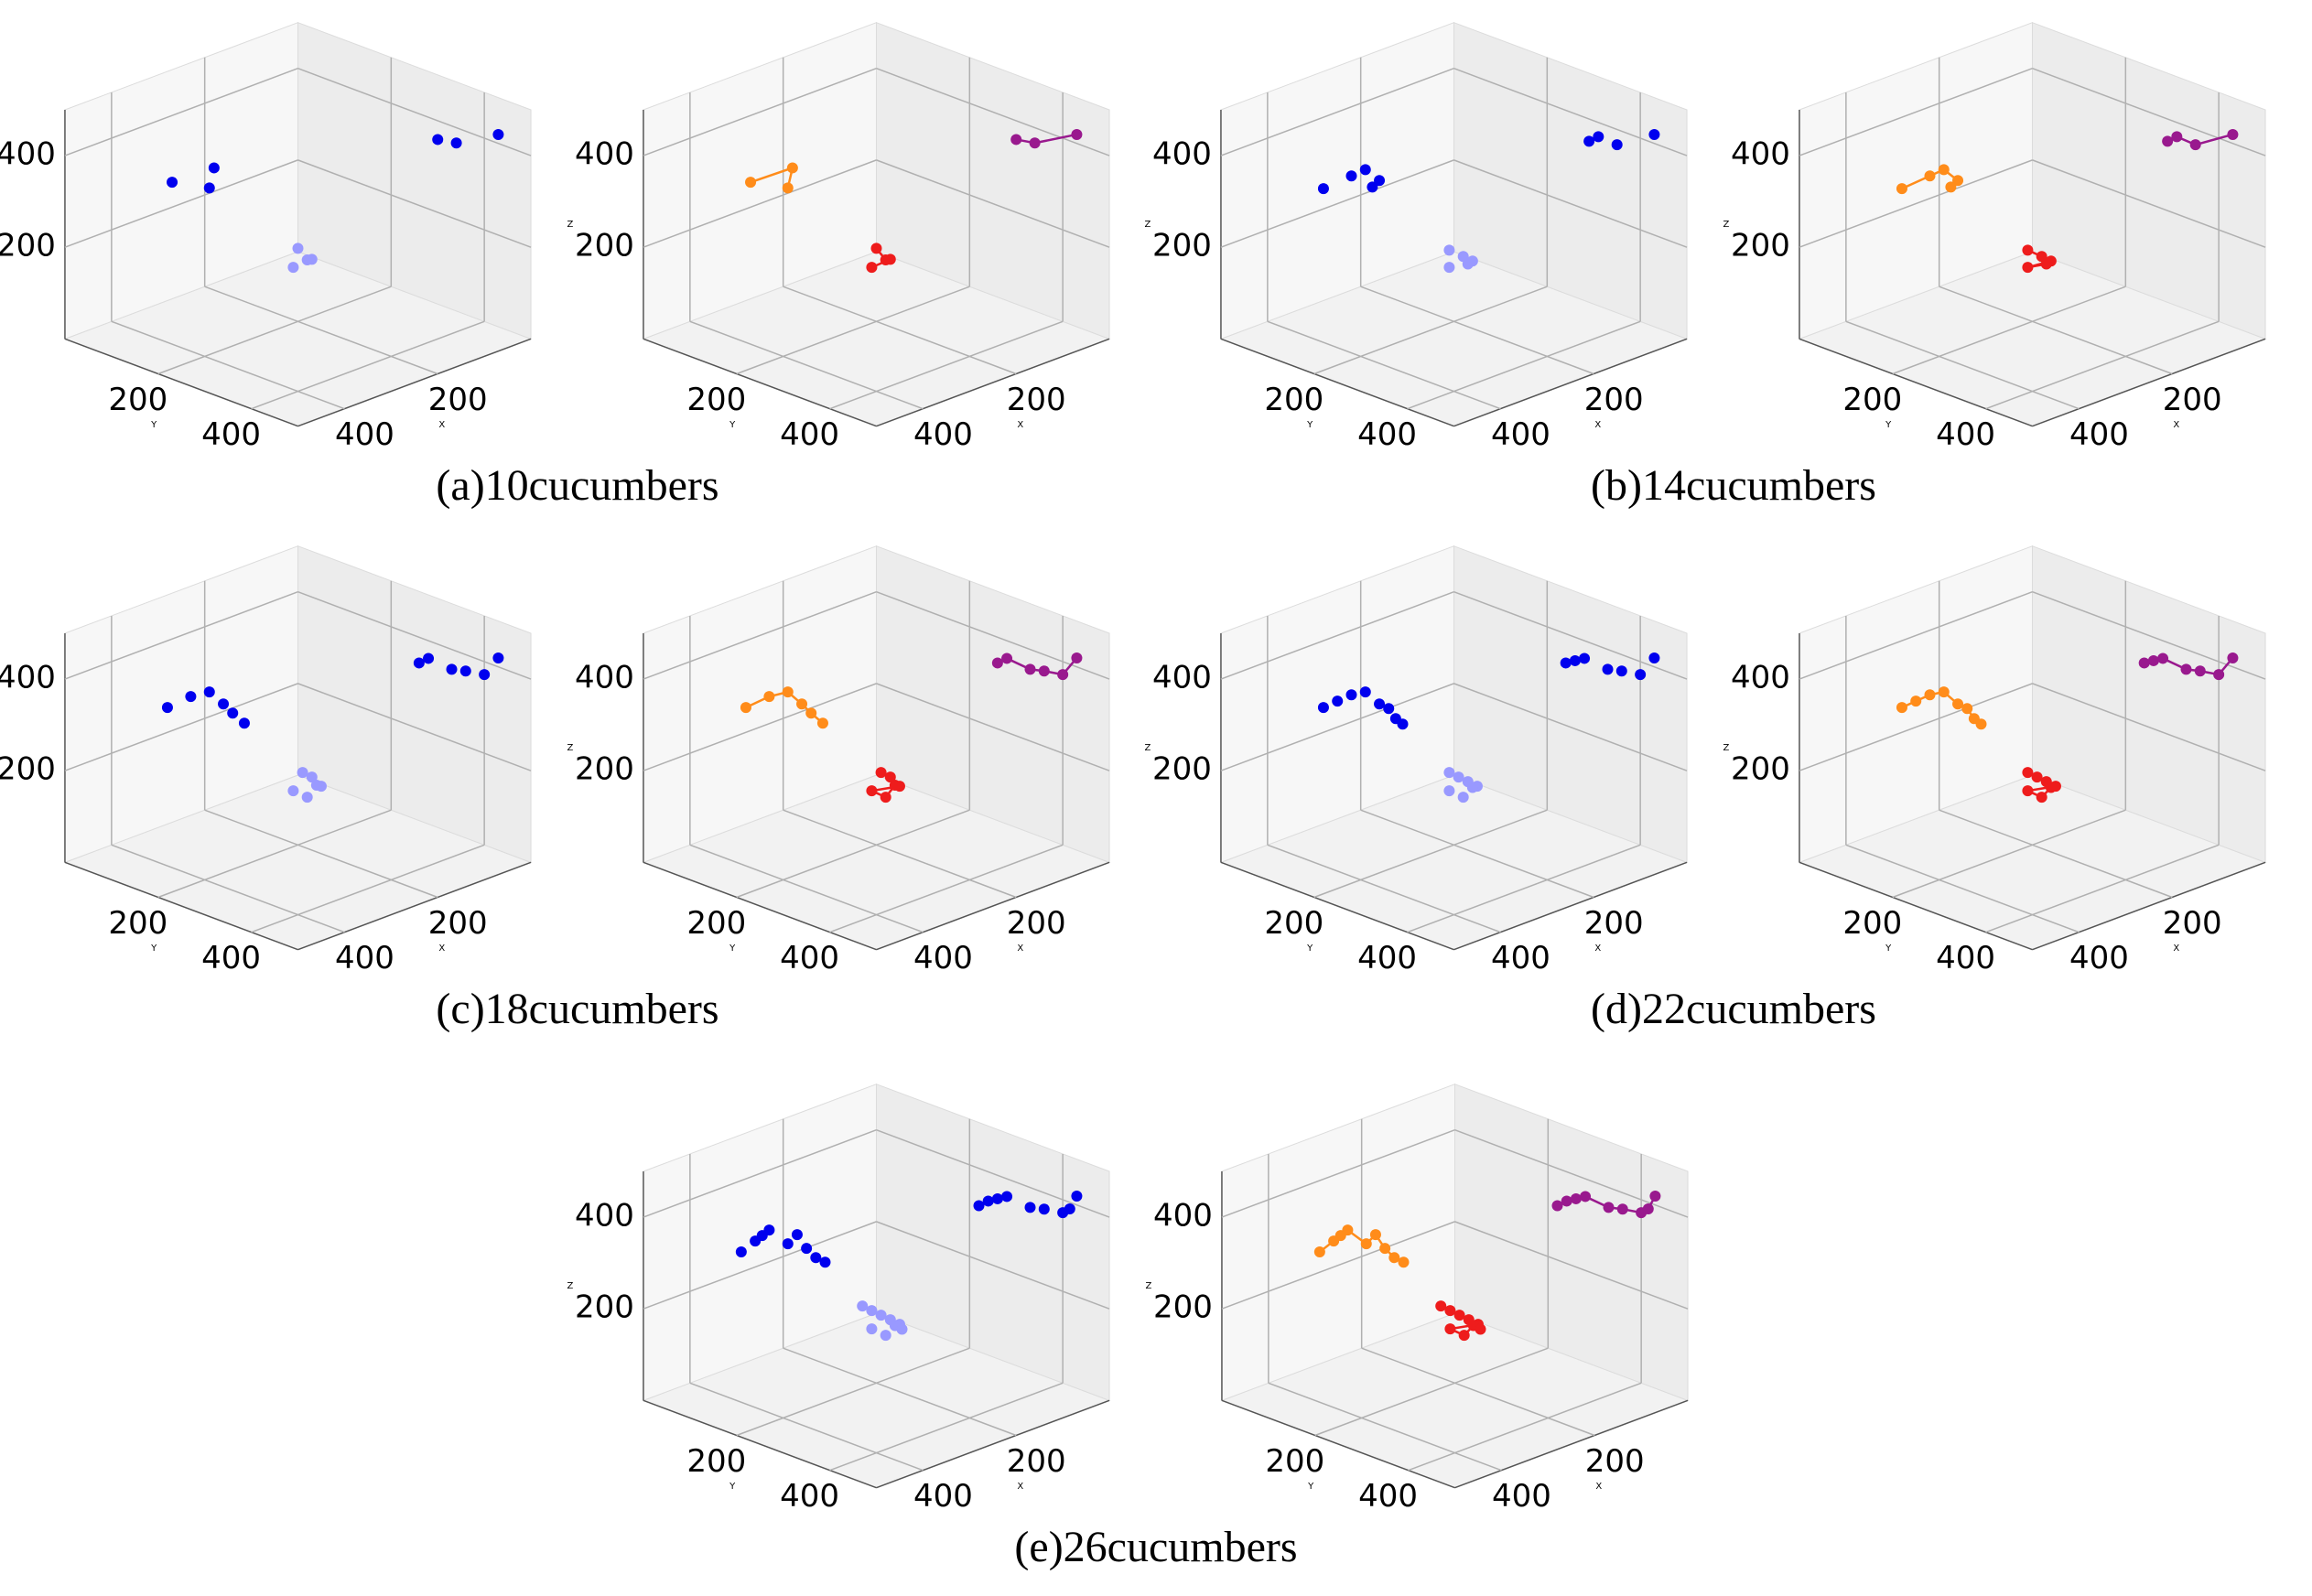 The height and width of the screenshot is (1596, 2312). Describe the element at coordinates (570, 1286) in the screenshot. I see `z-axis-label: Z` at that location.